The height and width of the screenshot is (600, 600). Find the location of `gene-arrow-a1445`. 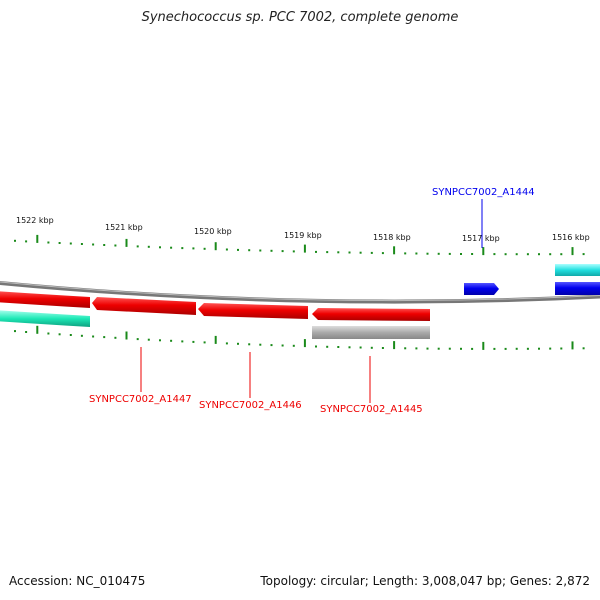

gene-arrow-a1445 is located at coordinates (371, 314).